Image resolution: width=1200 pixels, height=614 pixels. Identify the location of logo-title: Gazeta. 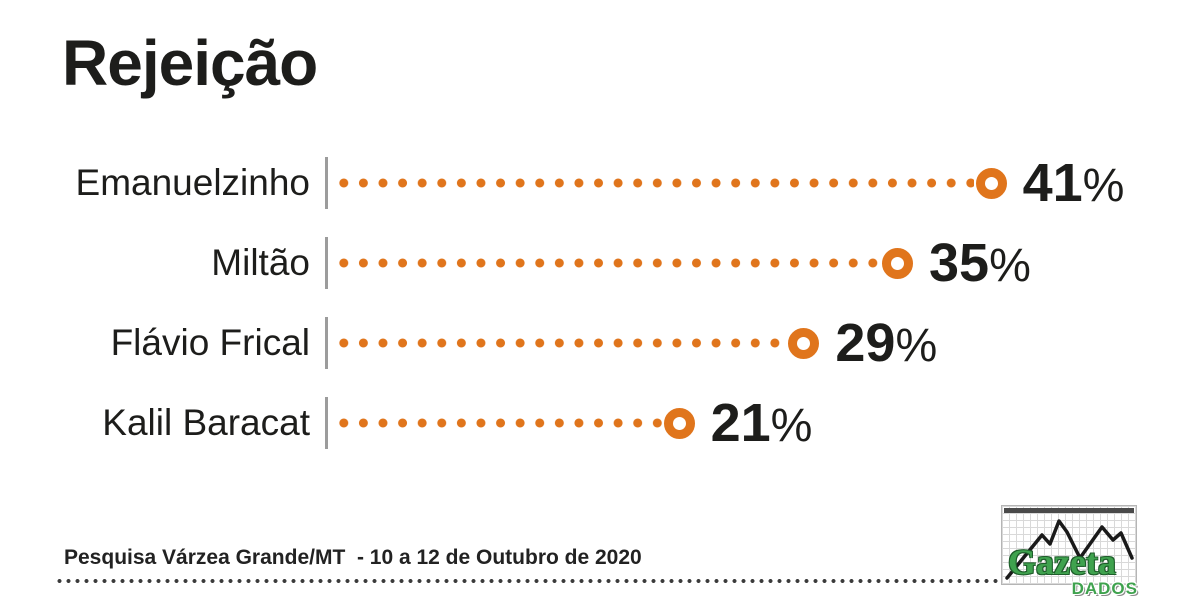
(1062, 562).